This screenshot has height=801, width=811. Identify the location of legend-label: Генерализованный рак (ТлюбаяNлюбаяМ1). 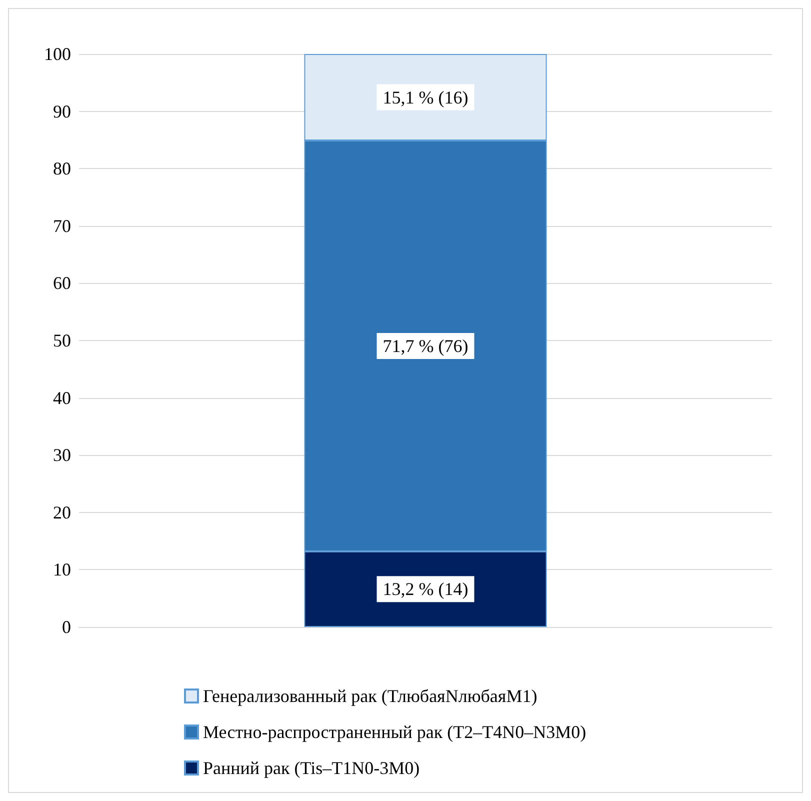
(370, 696).